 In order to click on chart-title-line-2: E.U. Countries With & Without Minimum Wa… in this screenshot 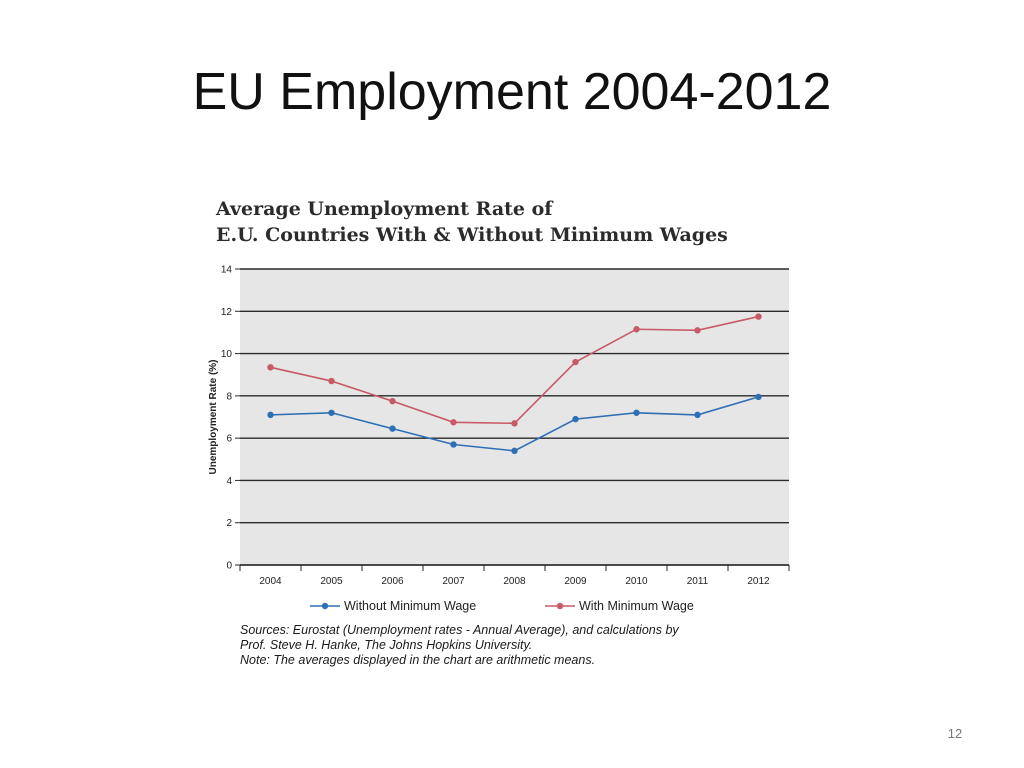, I will do `click(472, 235)`.